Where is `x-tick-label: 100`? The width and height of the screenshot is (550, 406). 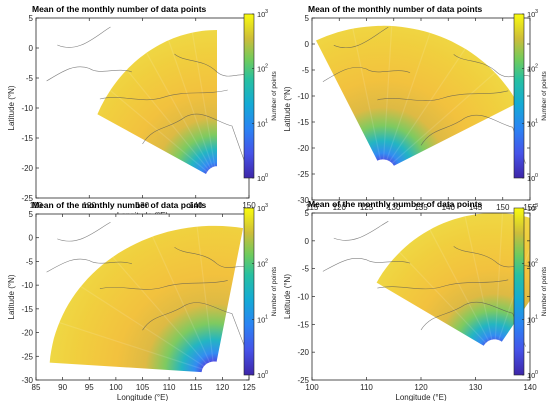
x-tick-label: 100 is located at coordinates (116, 387).